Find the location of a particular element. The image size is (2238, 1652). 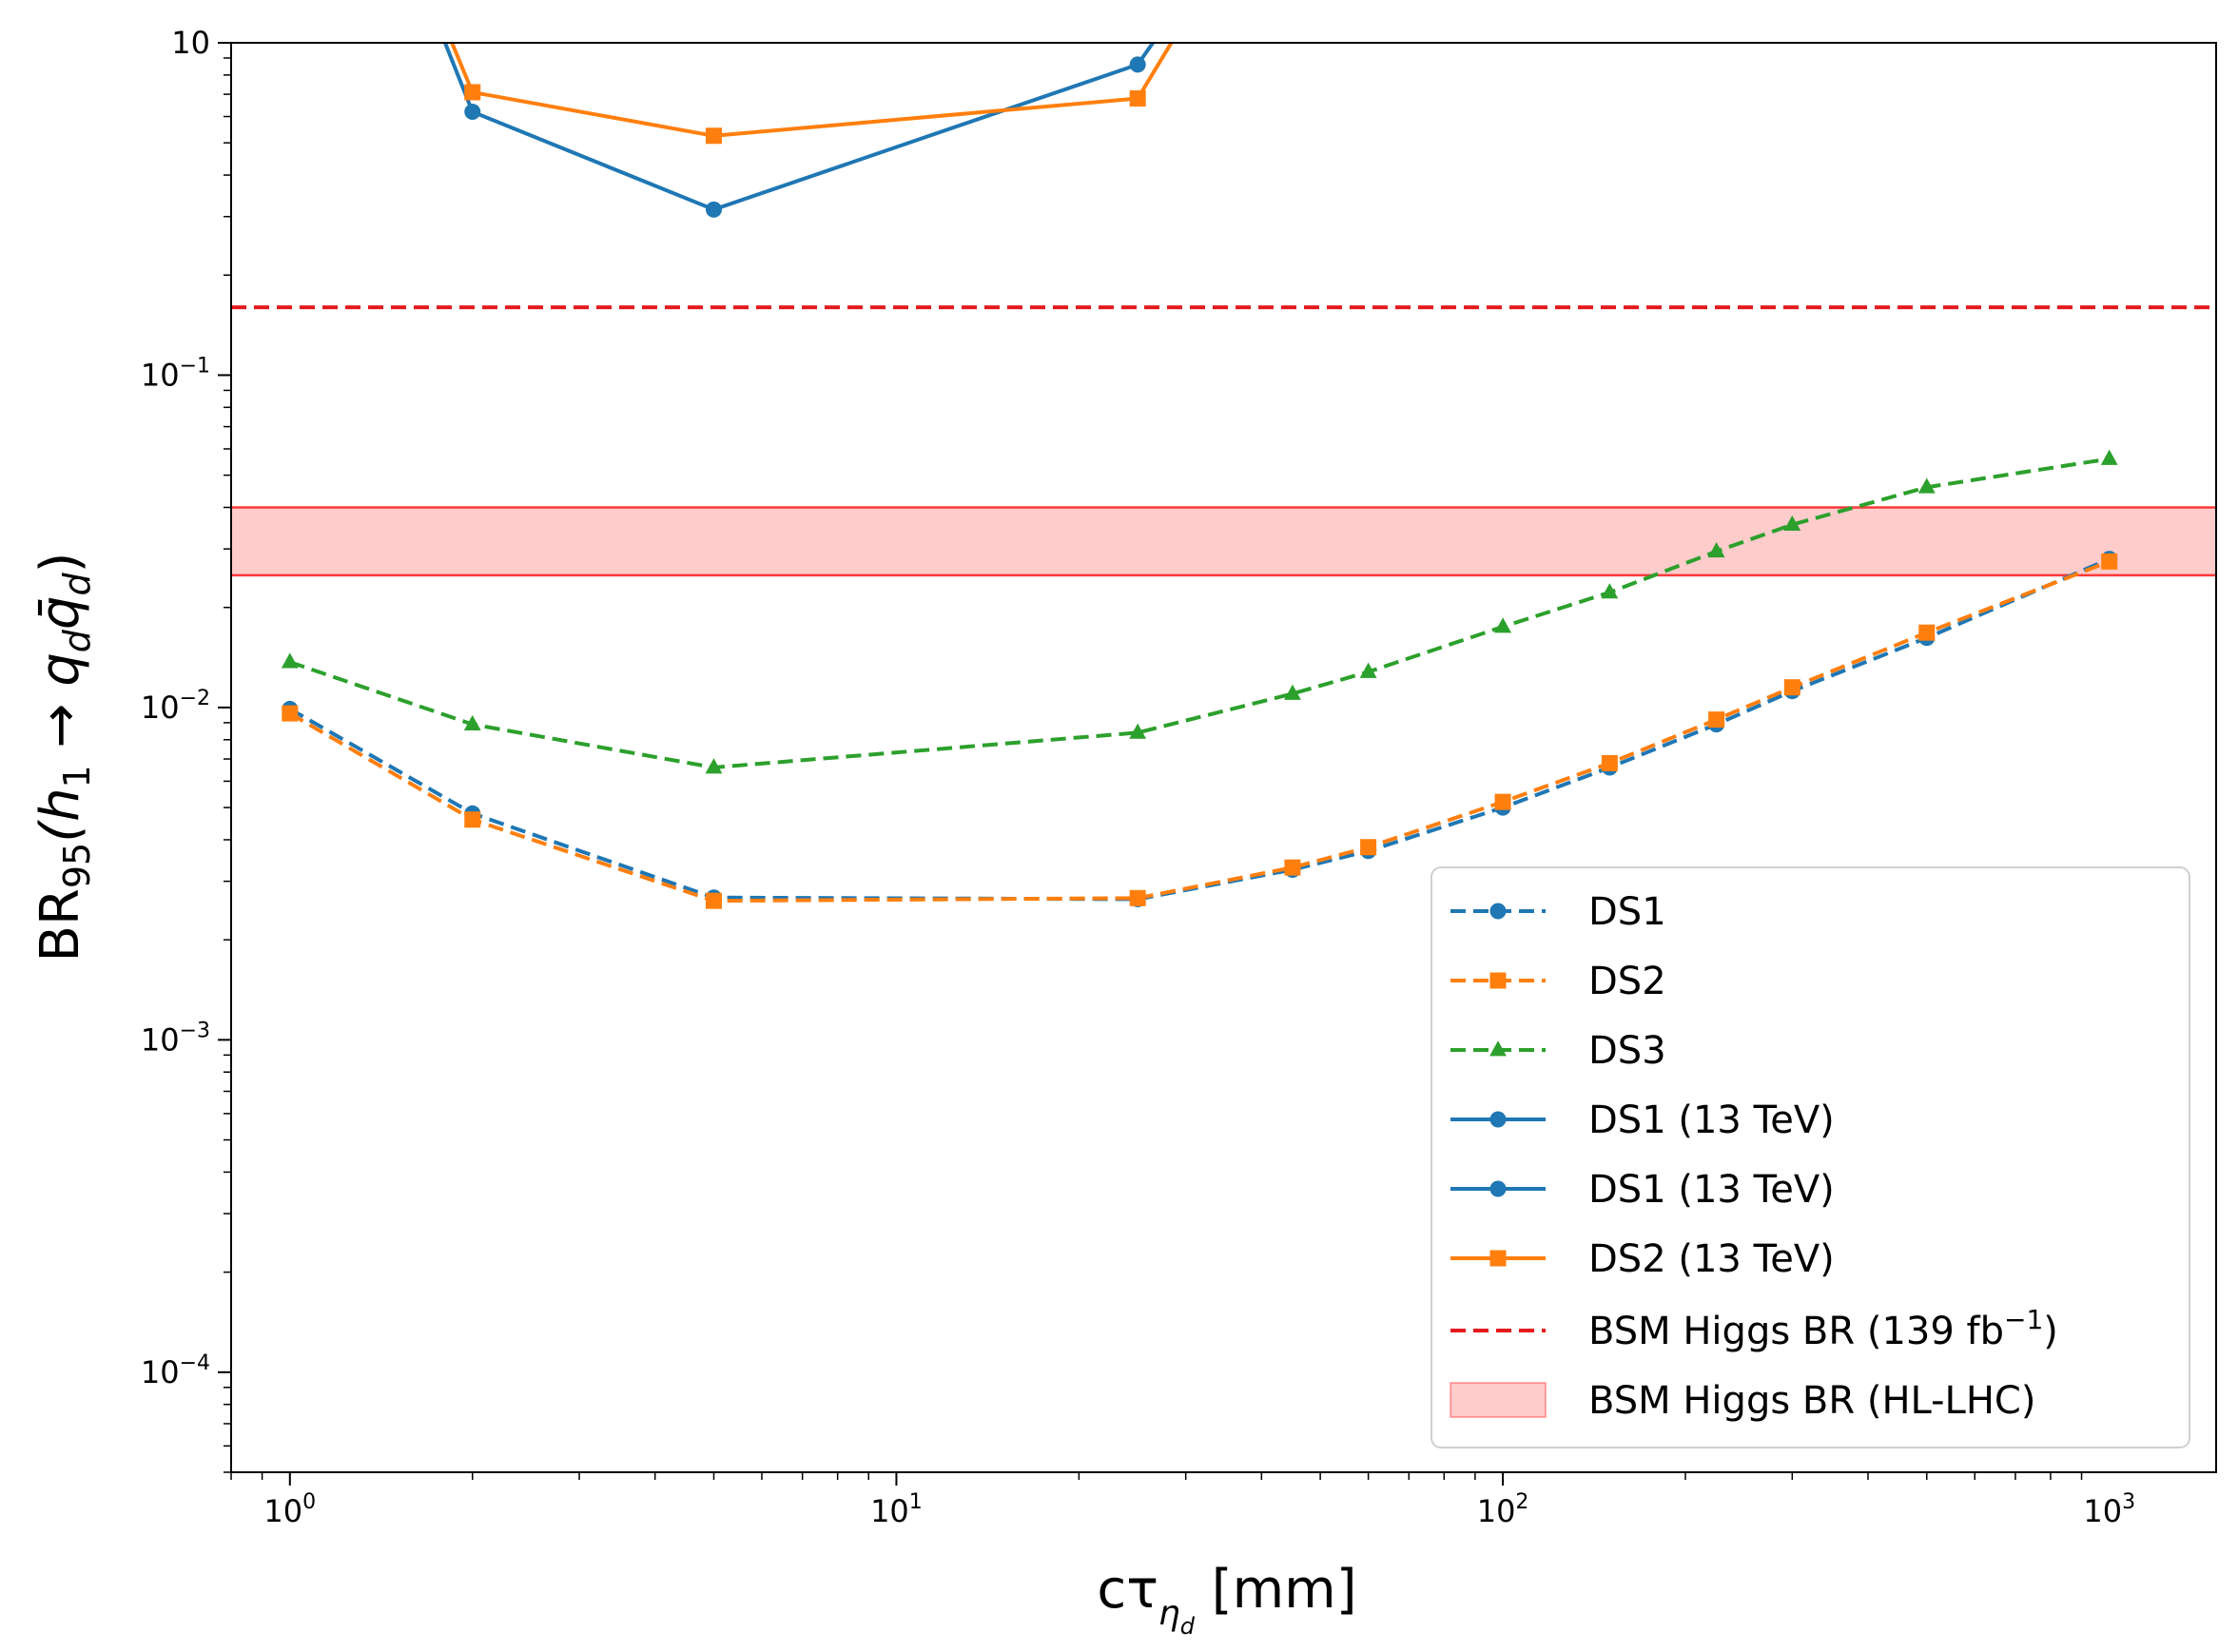

legend-label-band: BSM Higgs BR (HL-LHC) is located at coordinates (1811, 1401).